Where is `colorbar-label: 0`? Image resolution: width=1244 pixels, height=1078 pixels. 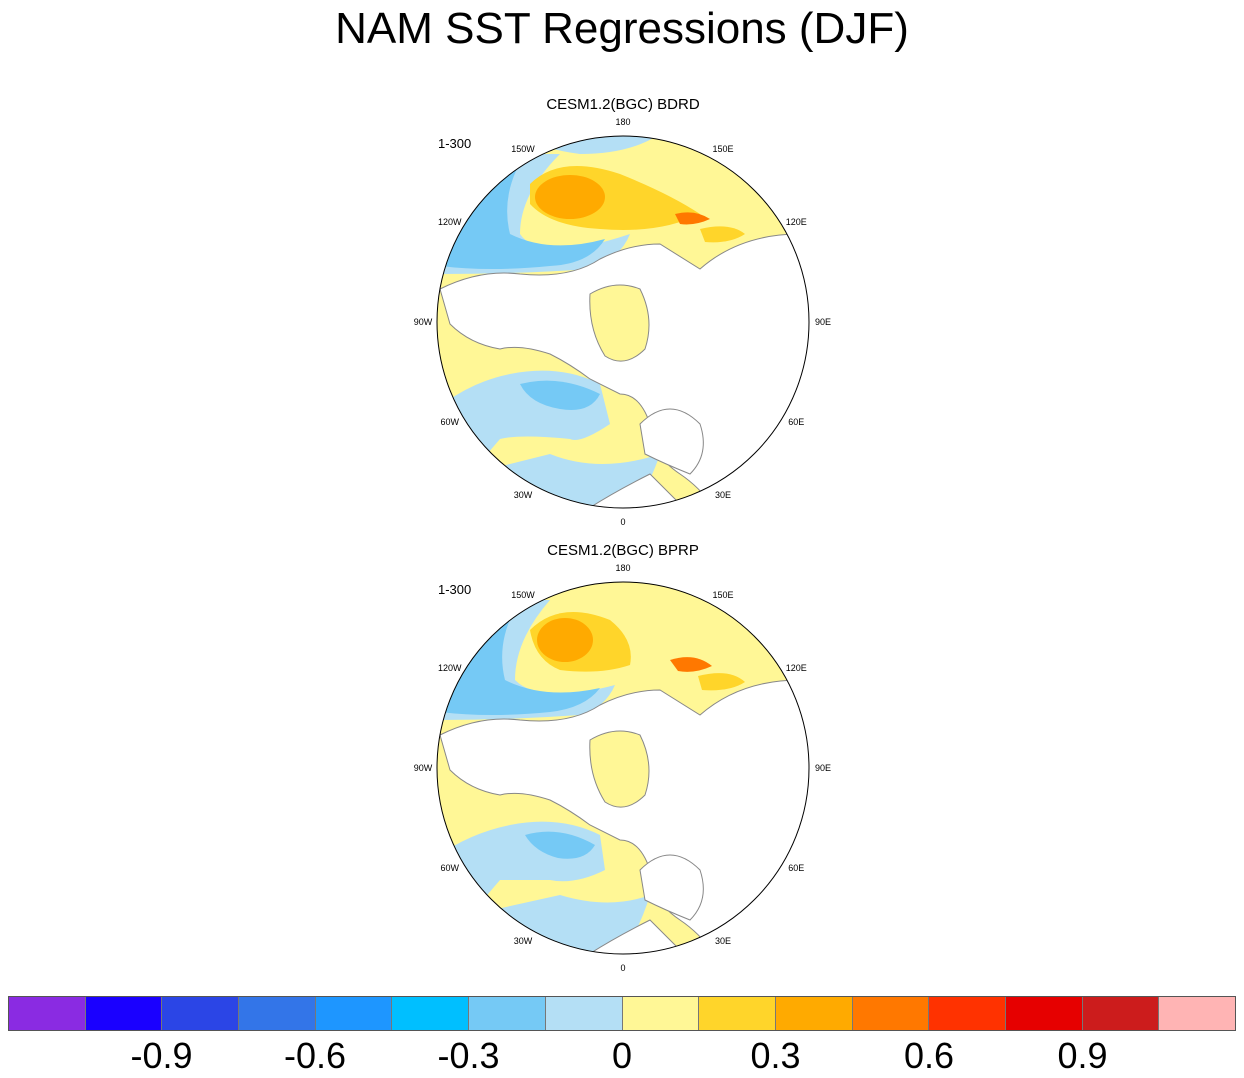 colorbar-label: 0 is located at coordinates (622, 1055).